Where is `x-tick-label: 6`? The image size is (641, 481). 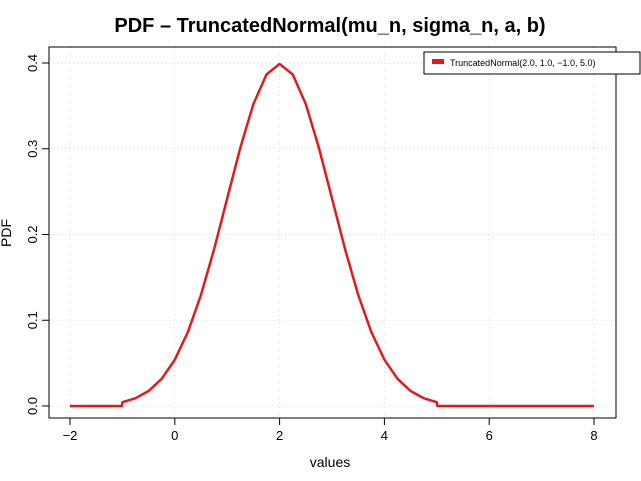
x-tick-label: 6 is located at coordinates (489, 435).